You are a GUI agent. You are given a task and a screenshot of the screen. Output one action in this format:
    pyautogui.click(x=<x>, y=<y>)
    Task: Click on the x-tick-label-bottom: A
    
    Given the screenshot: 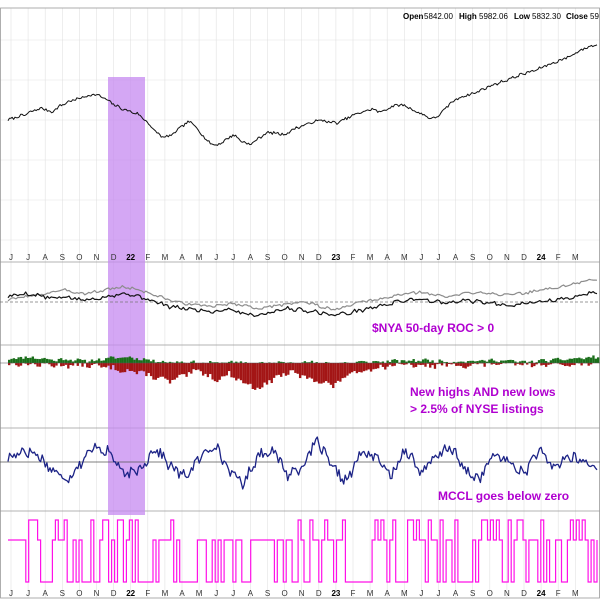 What is the action you would take?
    pyautogui.click(x=456, y=593)
    